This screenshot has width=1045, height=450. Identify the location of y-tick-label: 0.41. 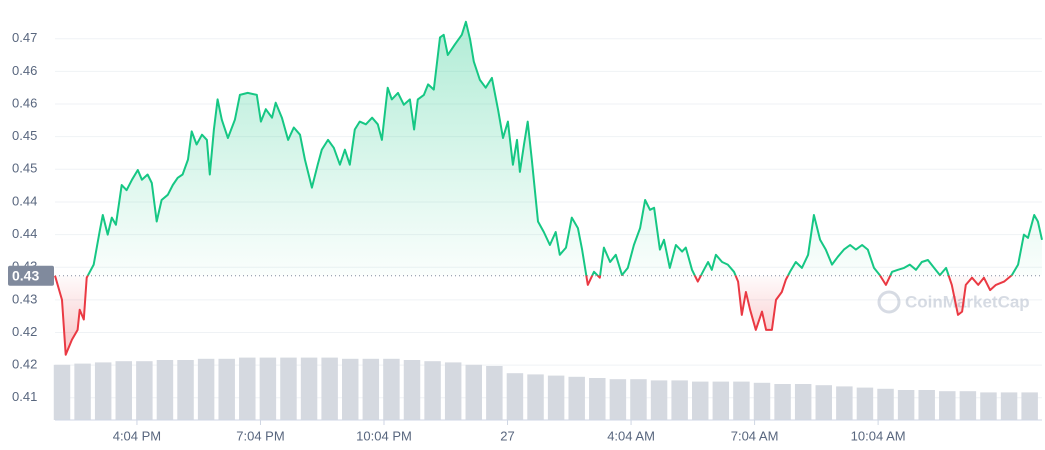
(24, 396).